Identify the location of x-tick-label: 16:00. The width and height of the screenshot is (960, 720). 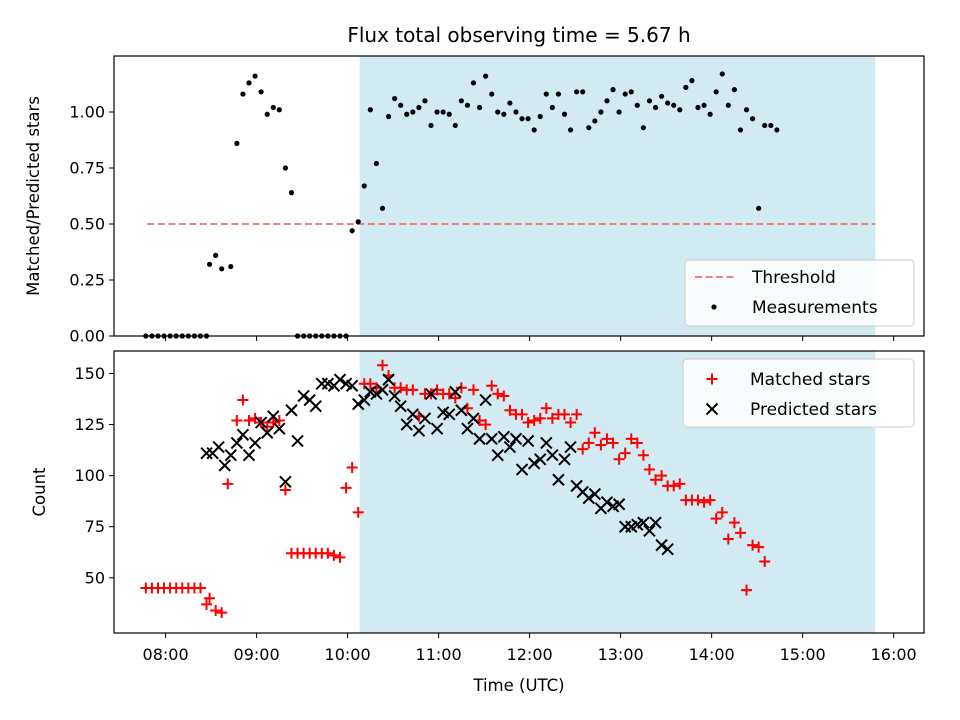
(894, 654).